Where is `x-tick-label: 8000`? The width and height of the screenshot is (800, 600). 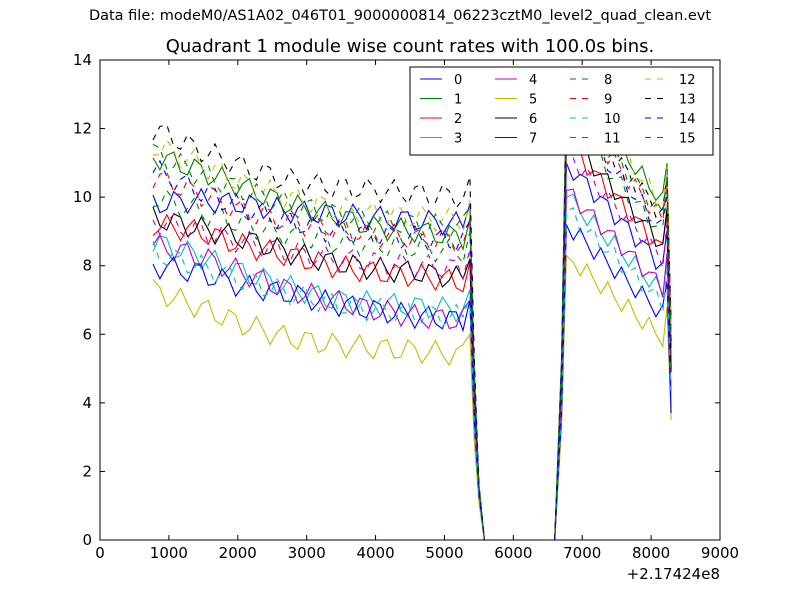
x-tick-label: 8000 is located at coordinates (651, 553).